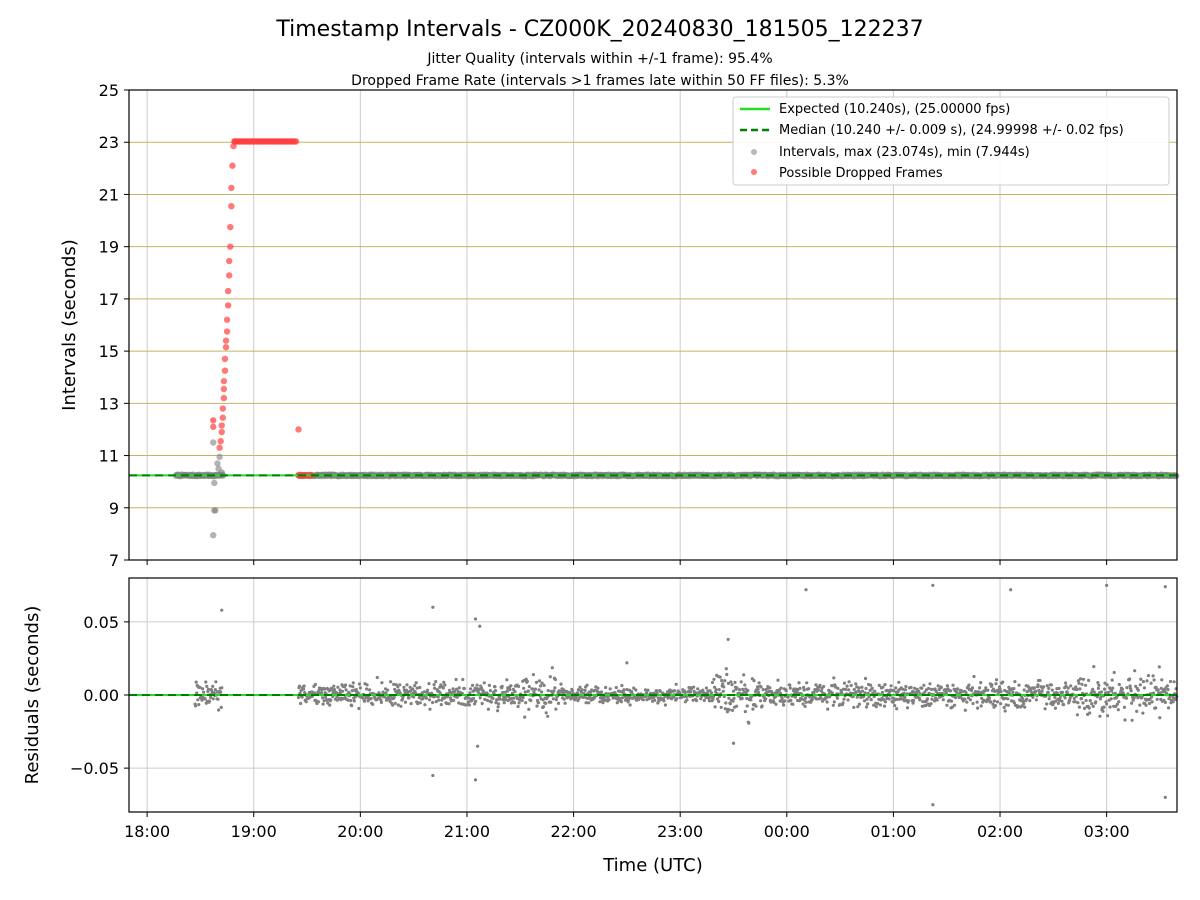 This screenshot has width=1200, height=900. I want to click on x-axis-label: Time (UTC), so click(652, 865).